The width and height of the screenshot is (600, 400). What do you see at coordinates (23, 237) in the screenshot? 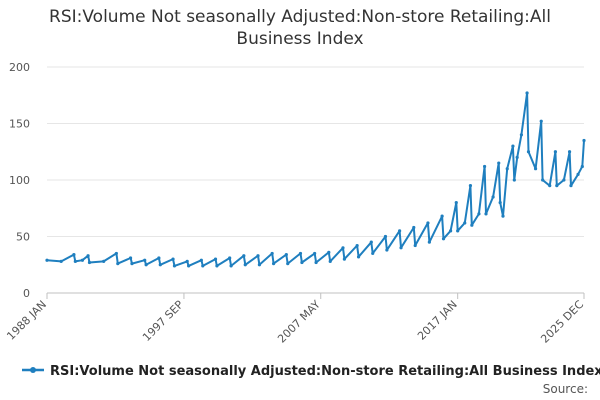
I see `y-tick-label: 50` at bounding box center [23, 237].